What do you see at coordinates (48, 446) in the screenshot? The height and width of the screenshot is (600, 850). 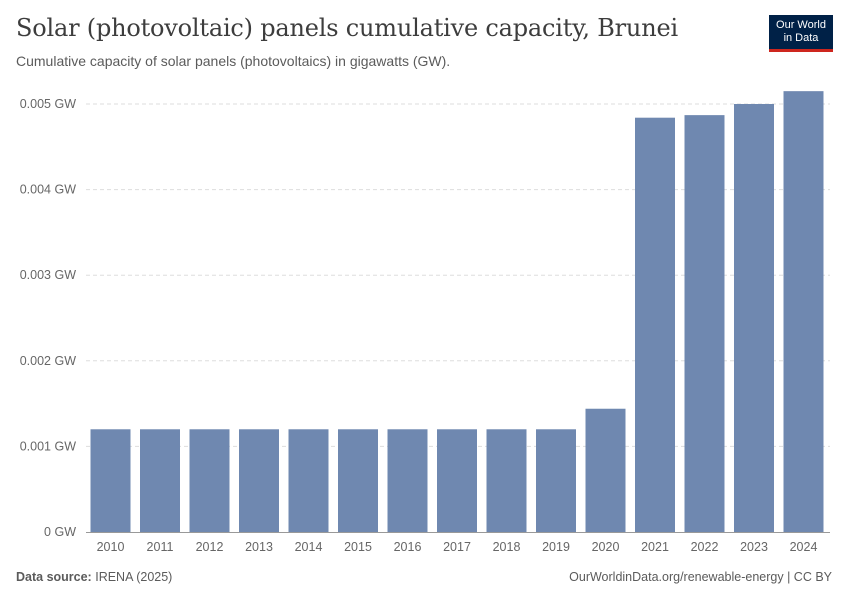 I see `y-tick-label: 0.001 GW` at bounding box center [48, 446].